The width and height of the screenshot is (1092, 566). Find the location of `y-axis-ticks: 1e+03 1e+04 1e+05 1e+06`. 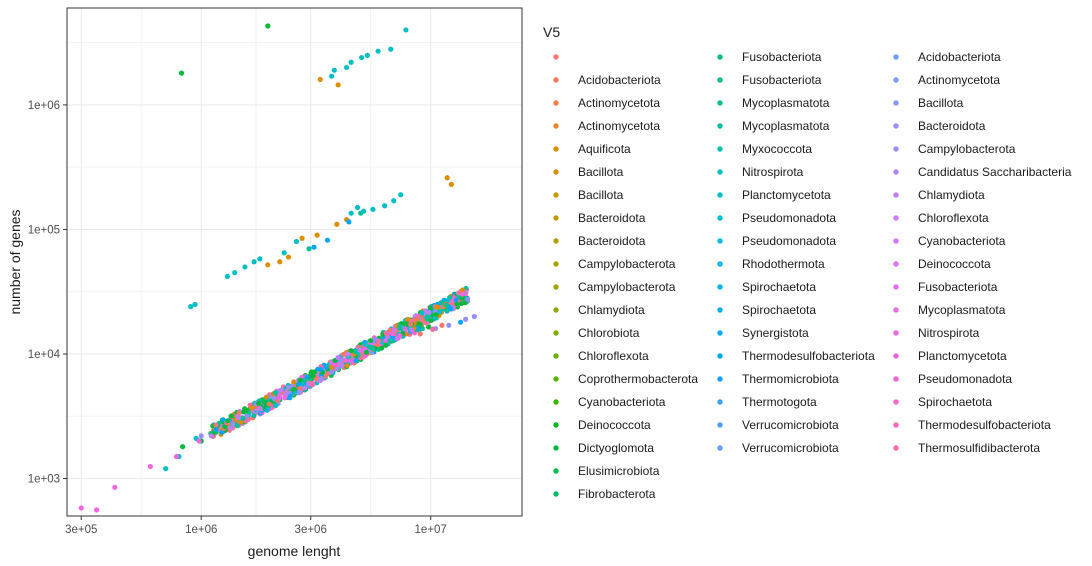

y-axis-ticks: 1e+03 1e+04 1e+05 1e+06 is located at coordinates (47, 293).